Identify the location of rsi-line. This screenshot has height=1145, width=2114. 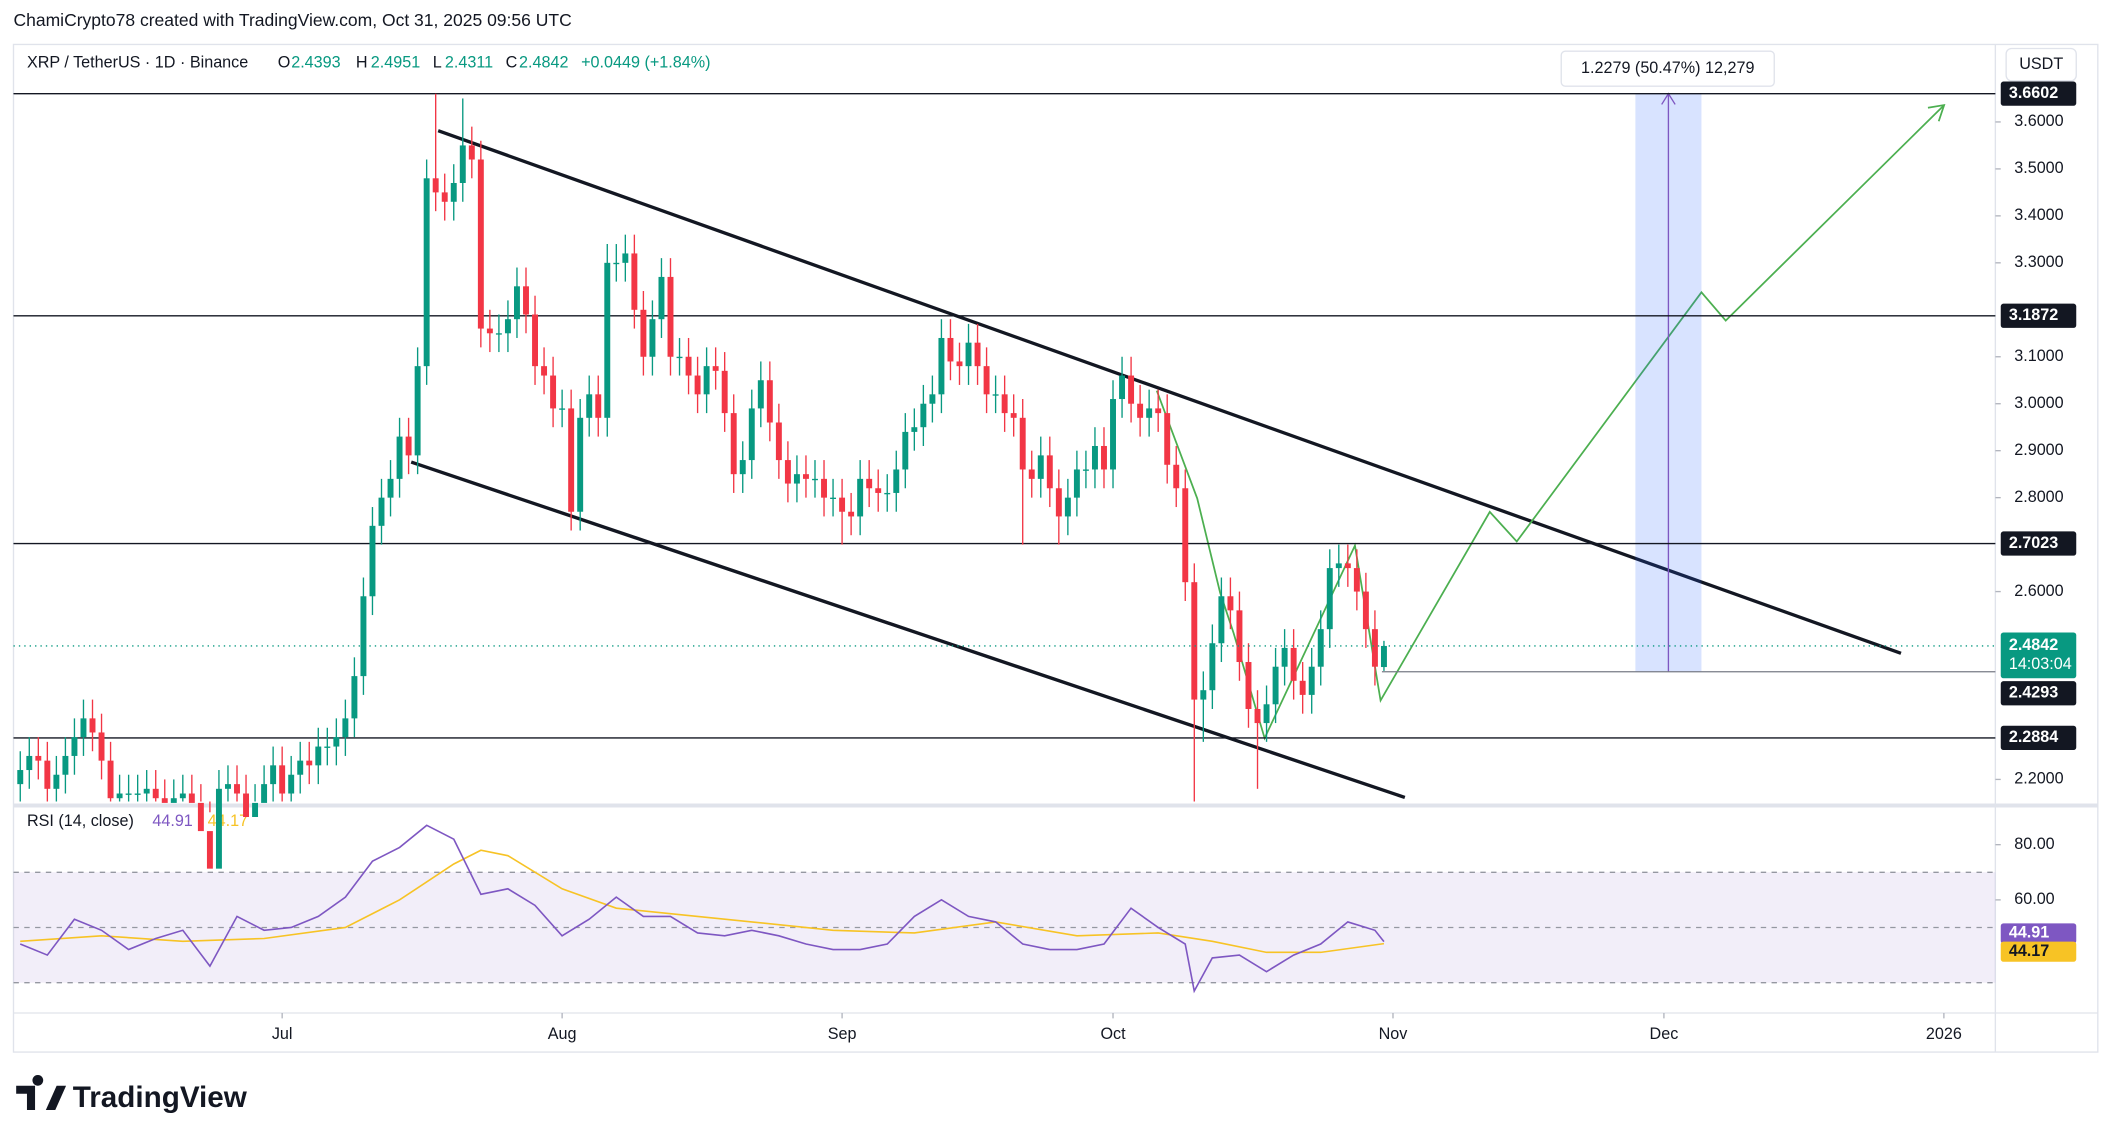
(702, 909).